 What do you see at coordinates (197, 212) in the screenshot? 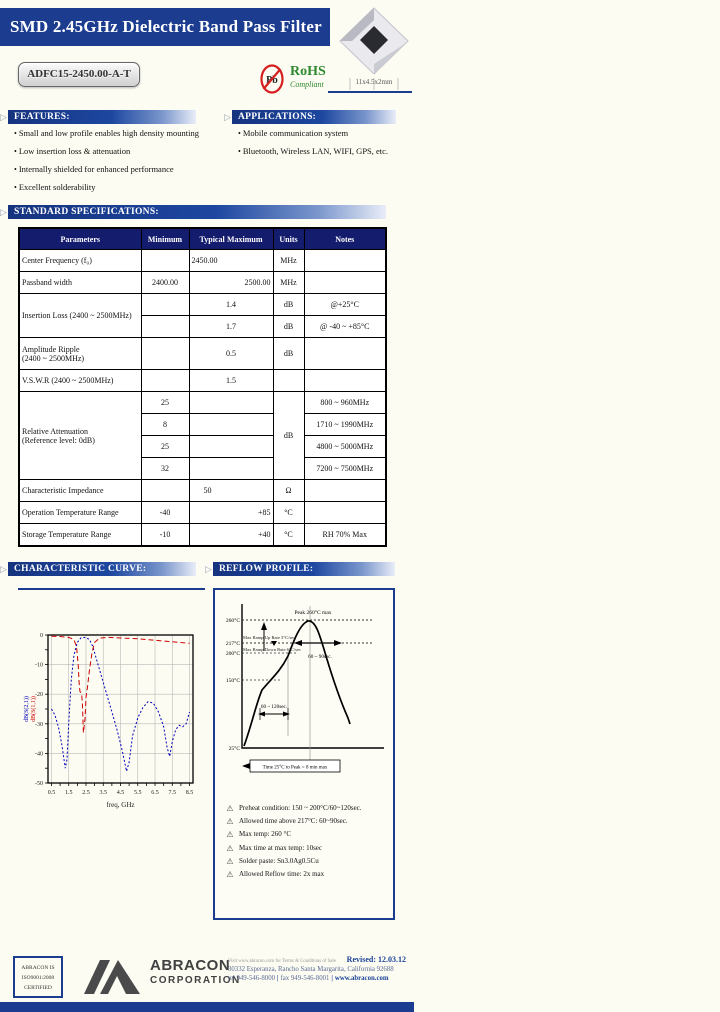
I see `specifications-heading: STANDARD SPECIFICATIONS:` at bounding box center [197, 212].